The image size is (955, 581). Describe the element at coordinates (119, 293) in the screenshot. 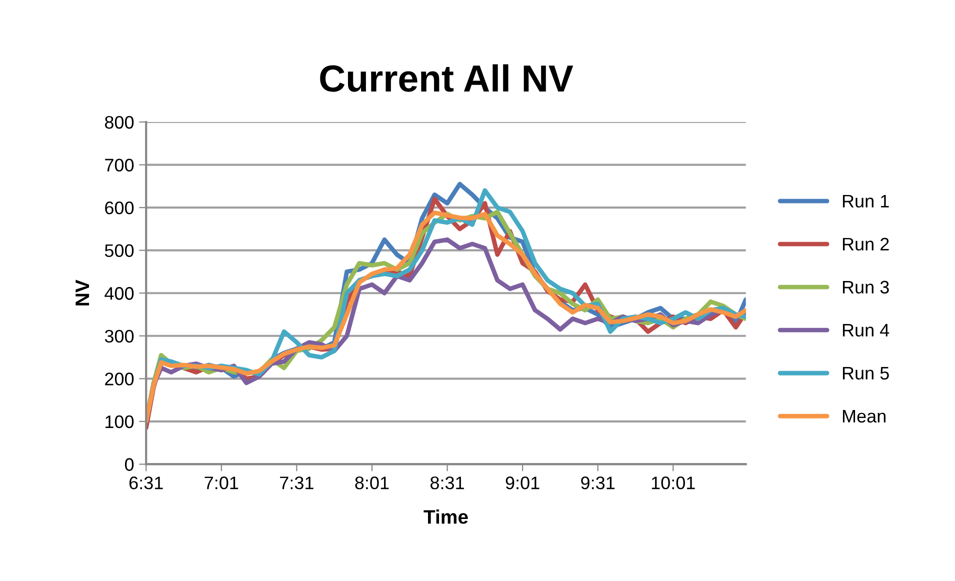

I see `y-tick-label: 400` at that location.